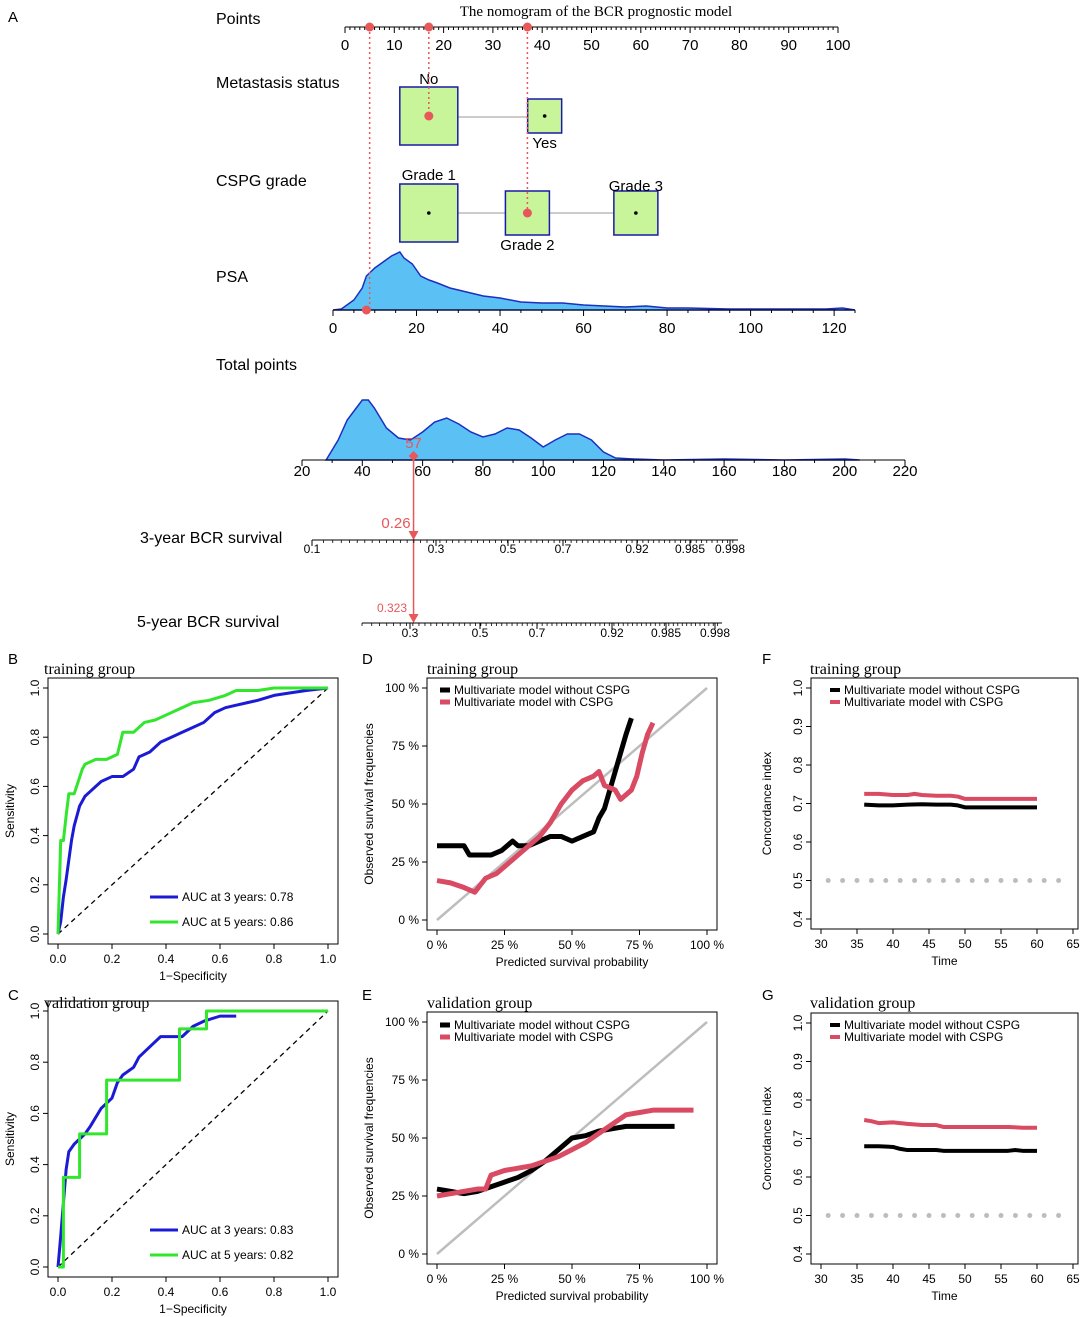 The width and height of the screenshot is (1084, 1317). I want to click on y-tick-label: 0.2, so click(35, 1215).